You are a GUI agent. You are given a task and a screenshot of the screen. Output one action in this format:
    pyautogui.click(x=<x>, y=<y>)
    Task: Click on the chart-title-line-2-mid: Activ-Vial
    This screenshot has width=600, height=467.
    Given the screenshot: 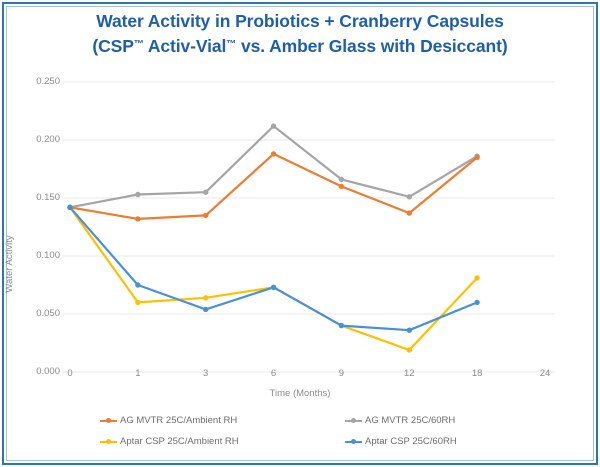 What is the action you would take?
    pyautogui.click(x=185, y=46)
    